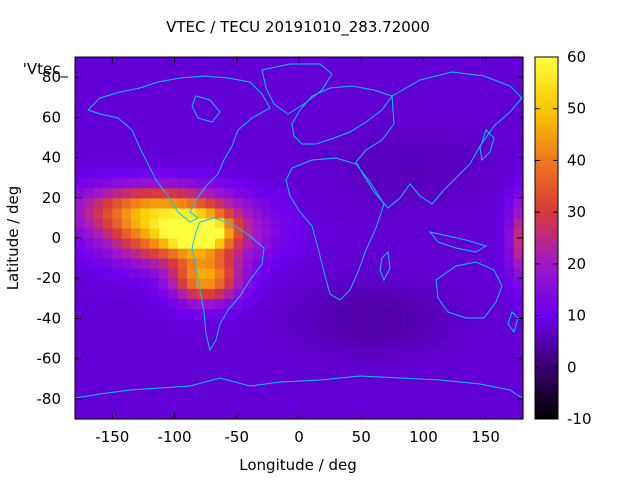 This screenshot has width=640, height=484. I want to click on coastline-greenland, so click(297, 89).